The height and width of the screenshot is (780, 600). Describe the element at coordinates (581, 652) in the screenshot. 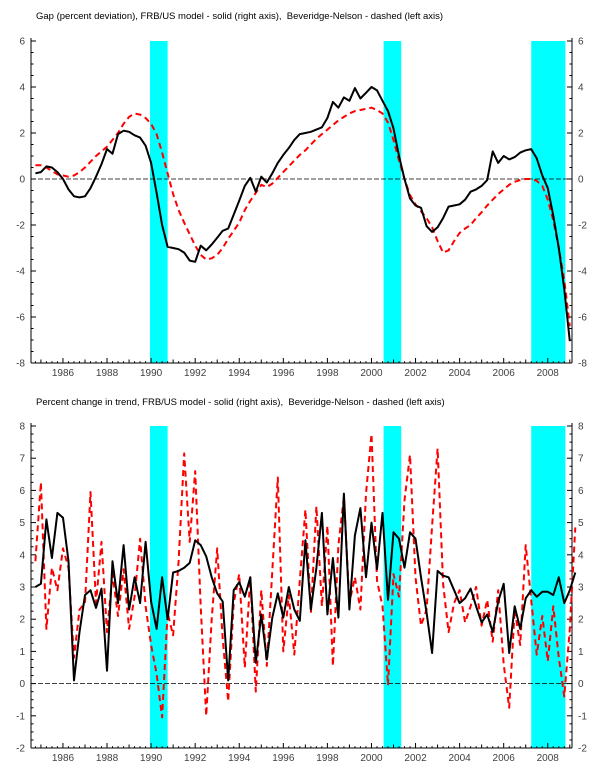

I see `y-axis-label-right: 1` at that location.